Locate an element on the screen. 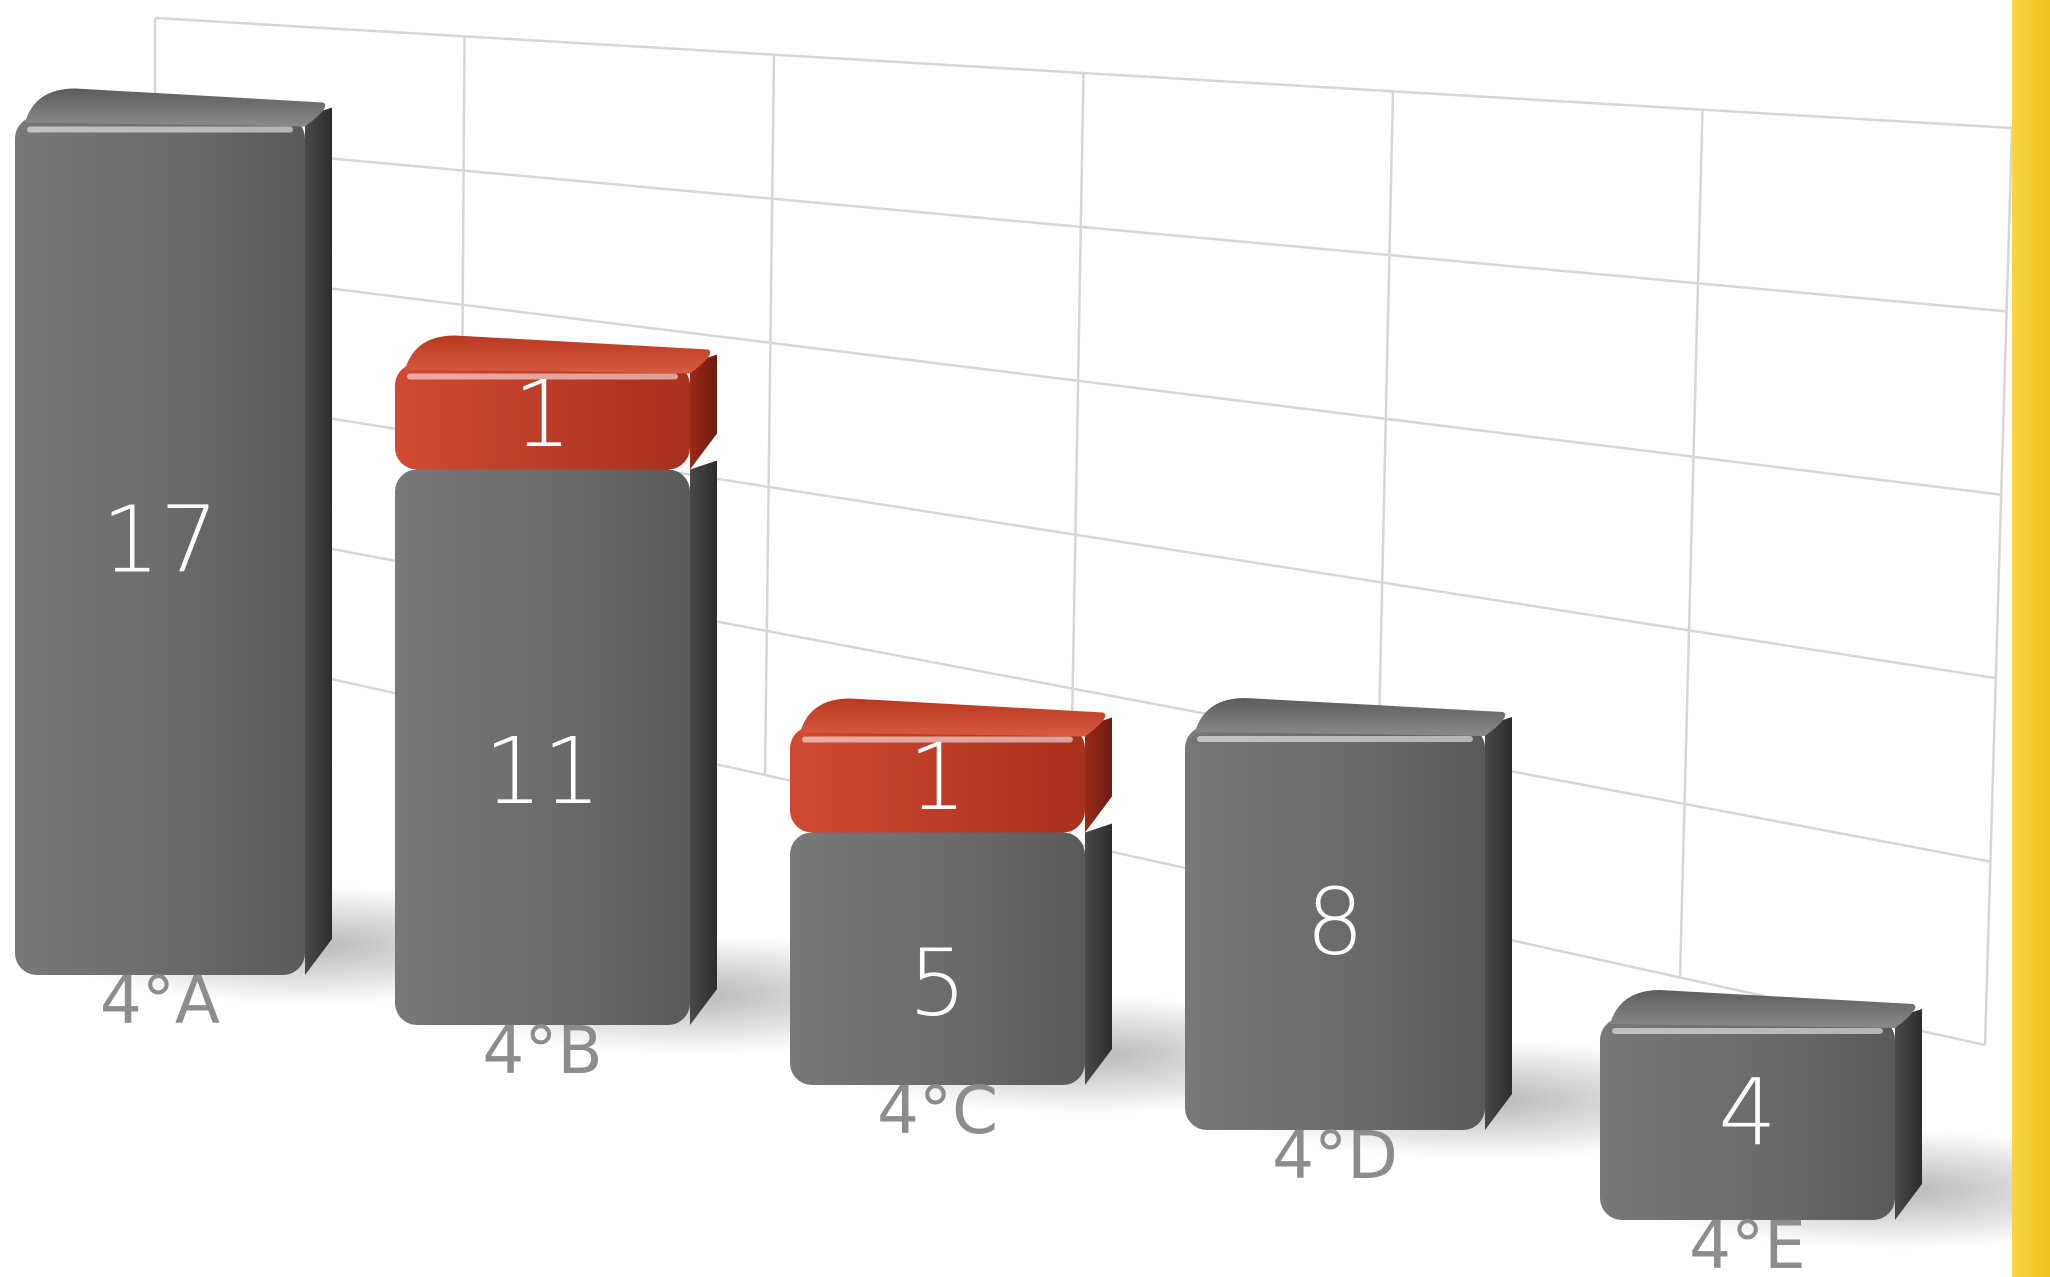  x-tick-label: 4°B is located at coordinates (542, 1050).